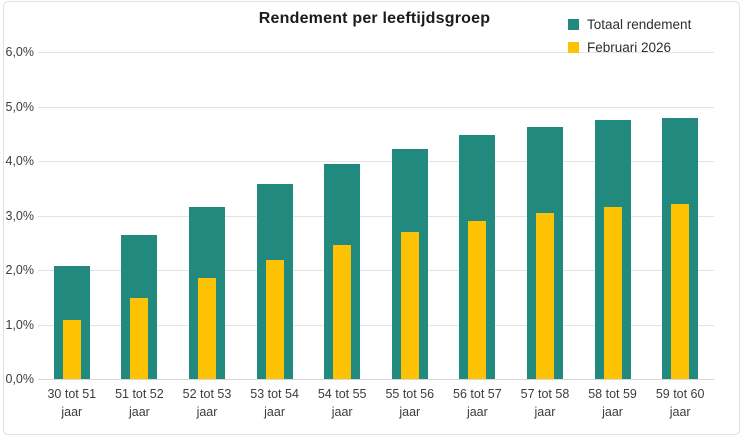 This screenshot has width=749, height=440. What do you see at coordinates (20, 215) in the screenshot?
I see `y-tick-label: 3,0%` at bounding box center [20, 215].